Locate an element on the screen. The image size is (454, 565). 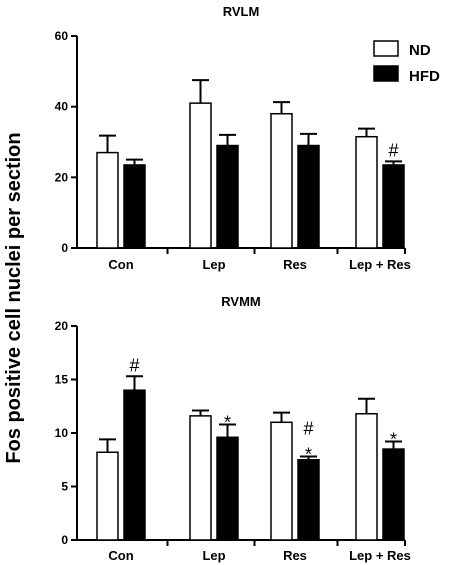
rvlm-title: RVLM is located at coordinates (241, 11).